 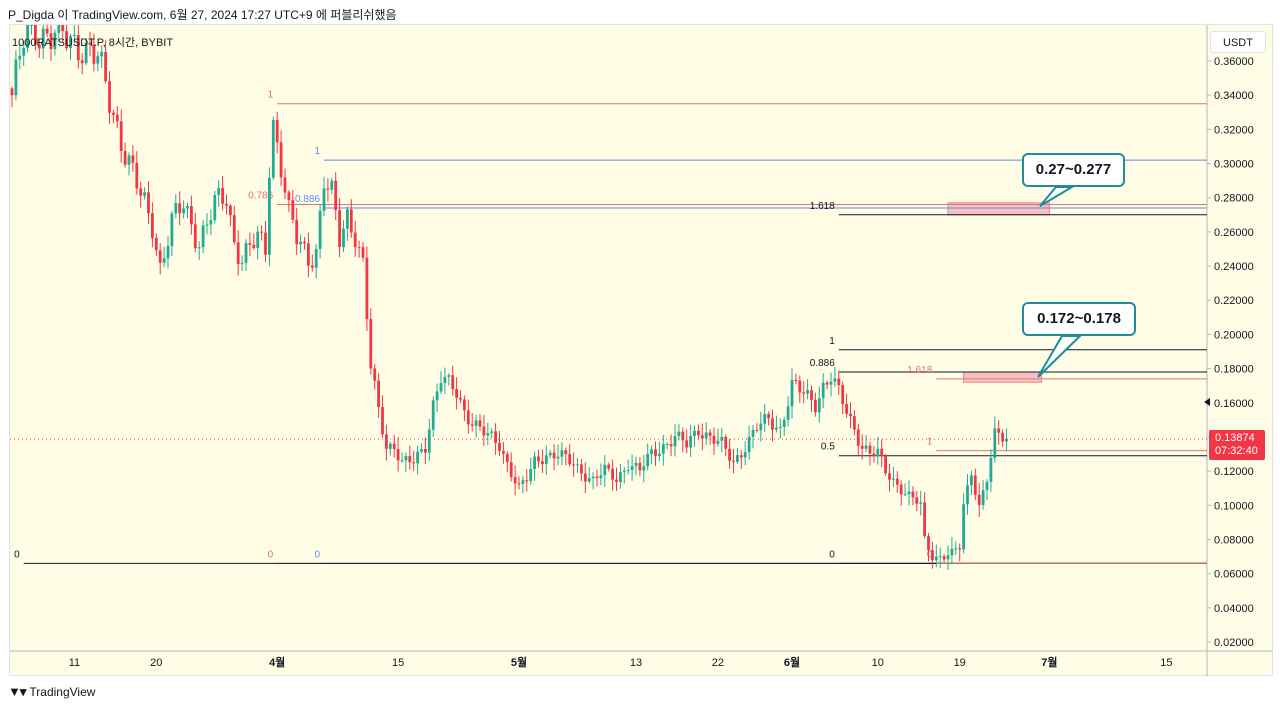 I want to click on price-tick-label: 0.32000, so click(x=1234, y=130).